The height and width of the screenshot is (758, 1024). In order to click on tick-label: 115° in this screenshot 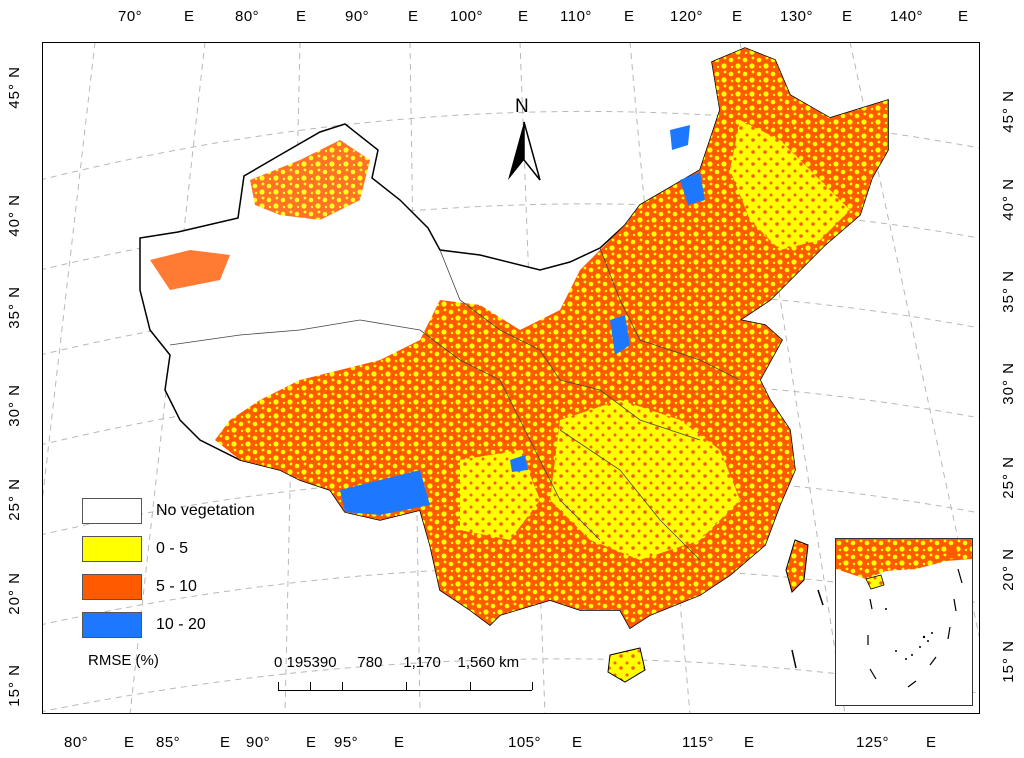, I will do `click(698, 742)`.